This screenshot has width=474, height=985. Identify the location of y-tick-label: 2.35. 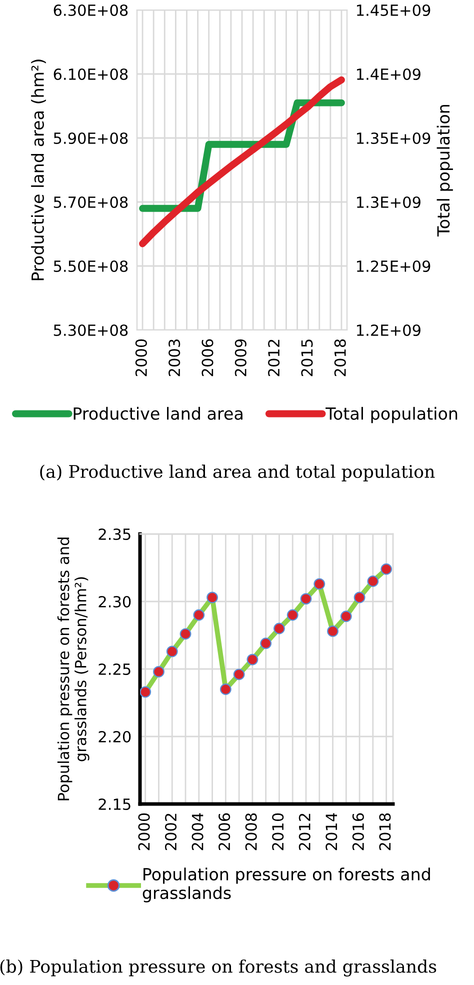
(114, 534).